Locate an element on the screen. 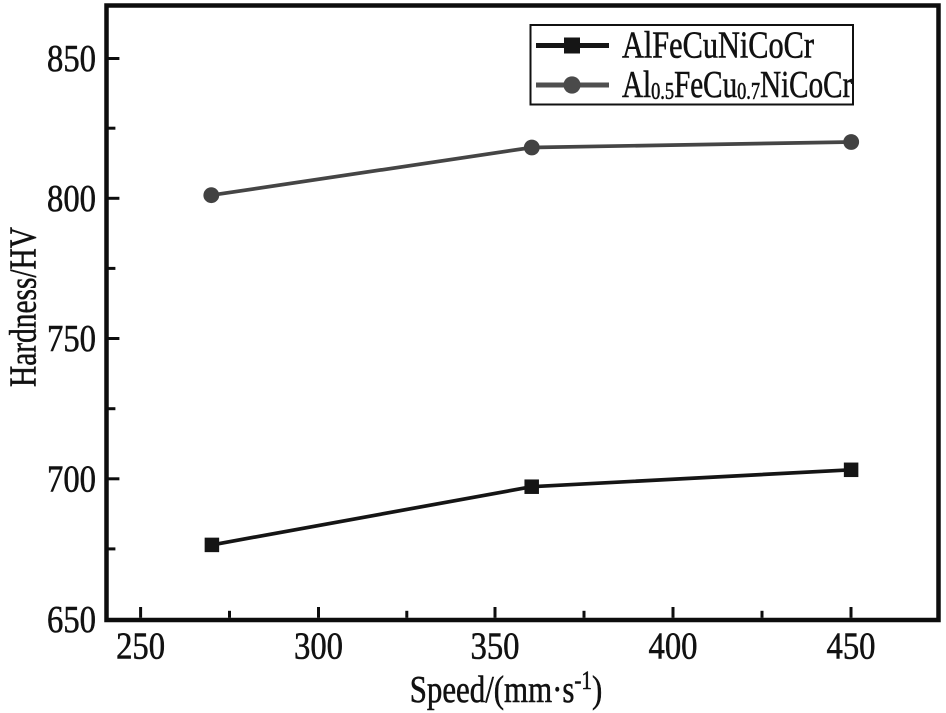  svg-text: 750 is located at coordinates (71, 339).